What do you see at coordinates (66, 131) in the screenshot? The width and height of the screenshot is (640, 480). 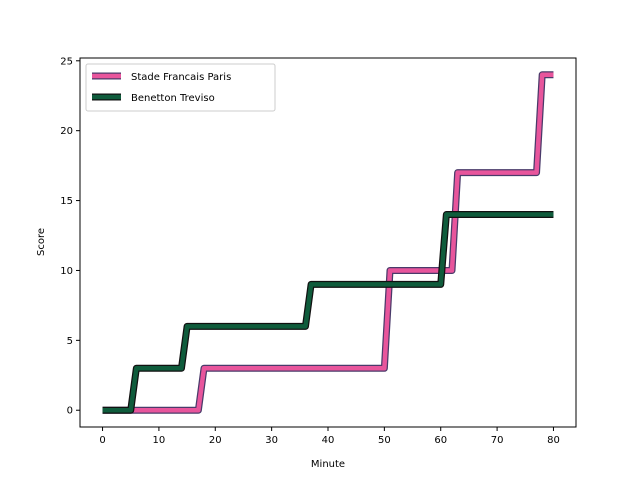 I see `y-tick-label: 20` at bounding box center [66, 131].